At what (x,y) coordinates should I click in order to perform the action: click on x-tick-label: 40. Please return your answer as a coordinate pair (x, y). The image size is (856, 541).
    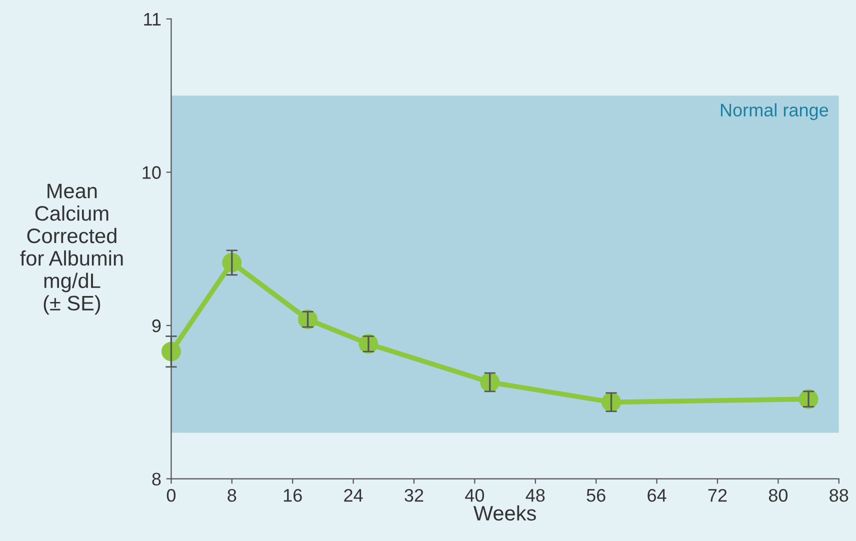
    Looking at the image, I should click on (474, 495).